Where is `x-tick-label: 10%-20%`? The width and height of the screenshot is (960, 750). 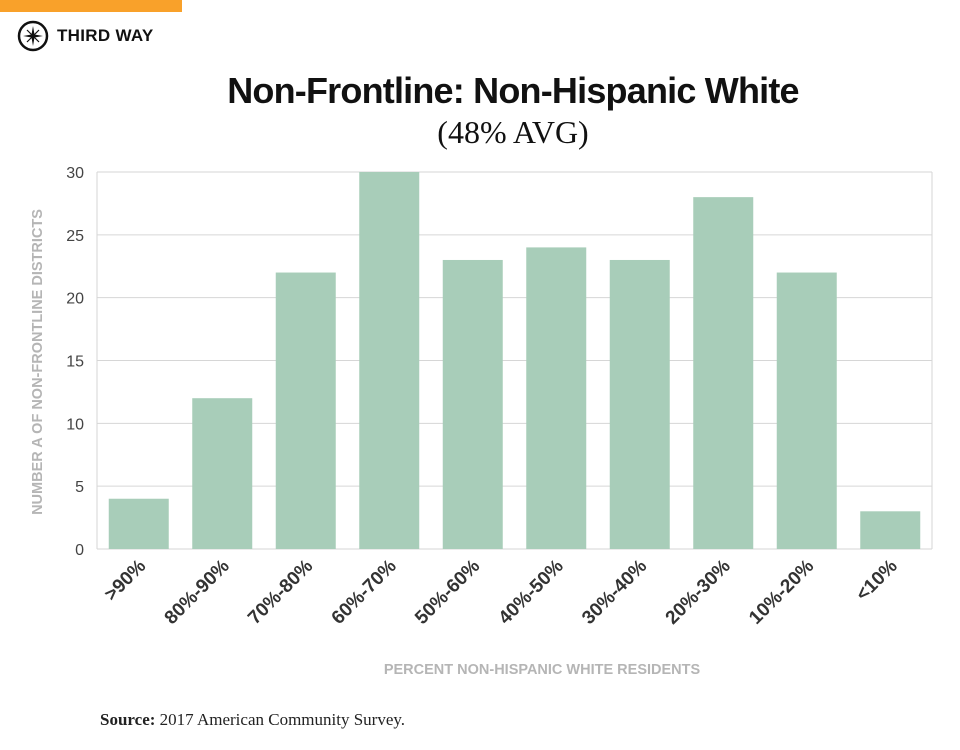 x-tick-label: 10%-20% is located at coordinates (781, 592).